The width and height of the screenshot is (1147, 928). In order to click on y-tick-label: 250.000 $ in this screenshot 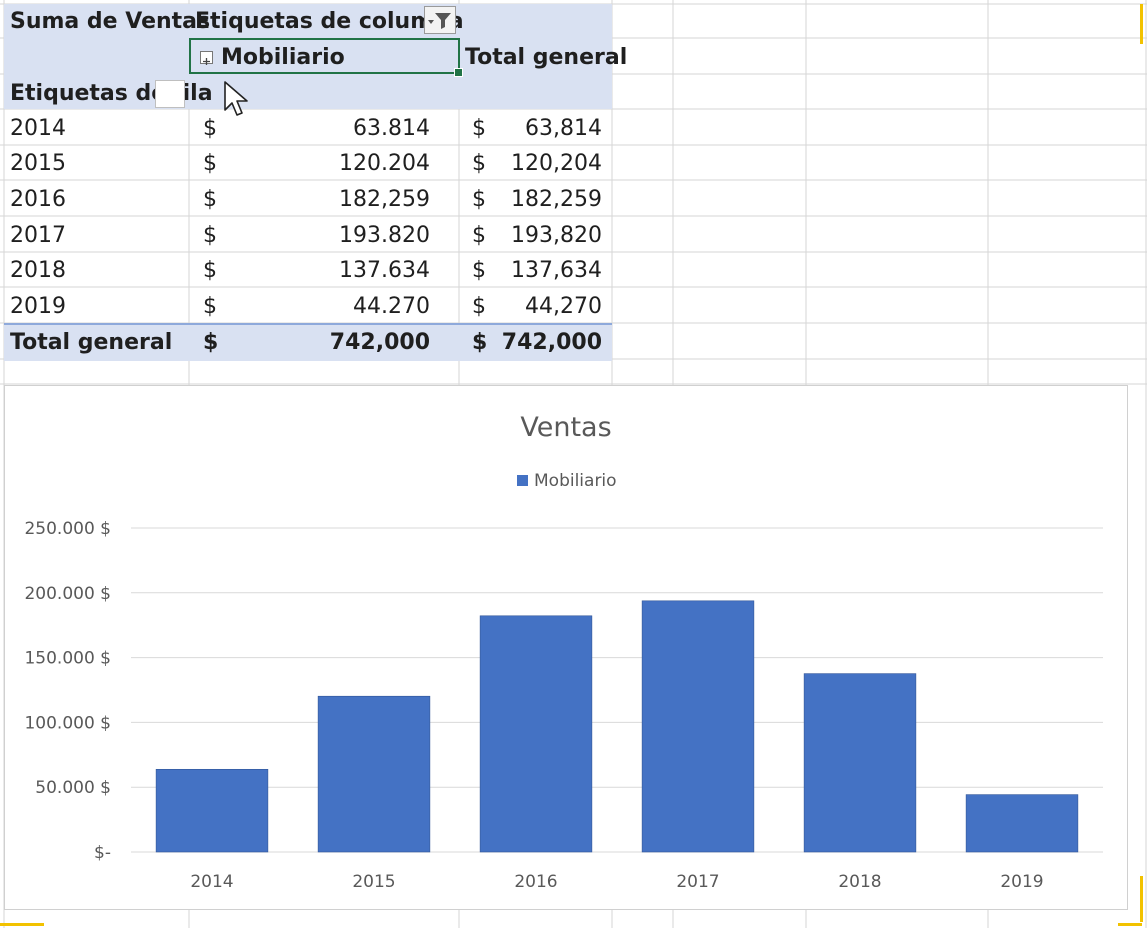, I will do `click(67, 529)`.